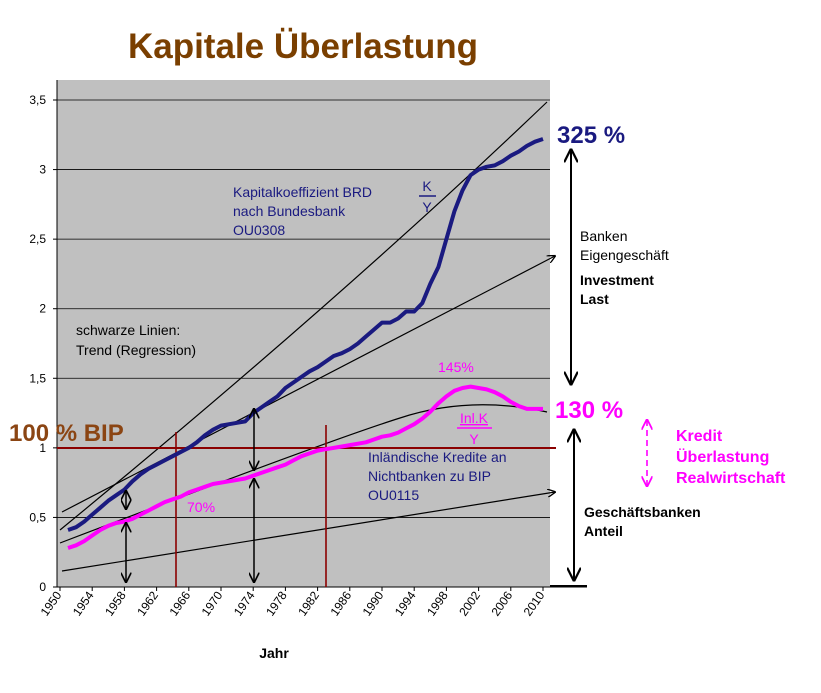 The image size is (821, 693). What do you see at coordinates (274, 653) in the screenshot?
I see `x-axis-label: Jahr` at bounding box center [274, 653].